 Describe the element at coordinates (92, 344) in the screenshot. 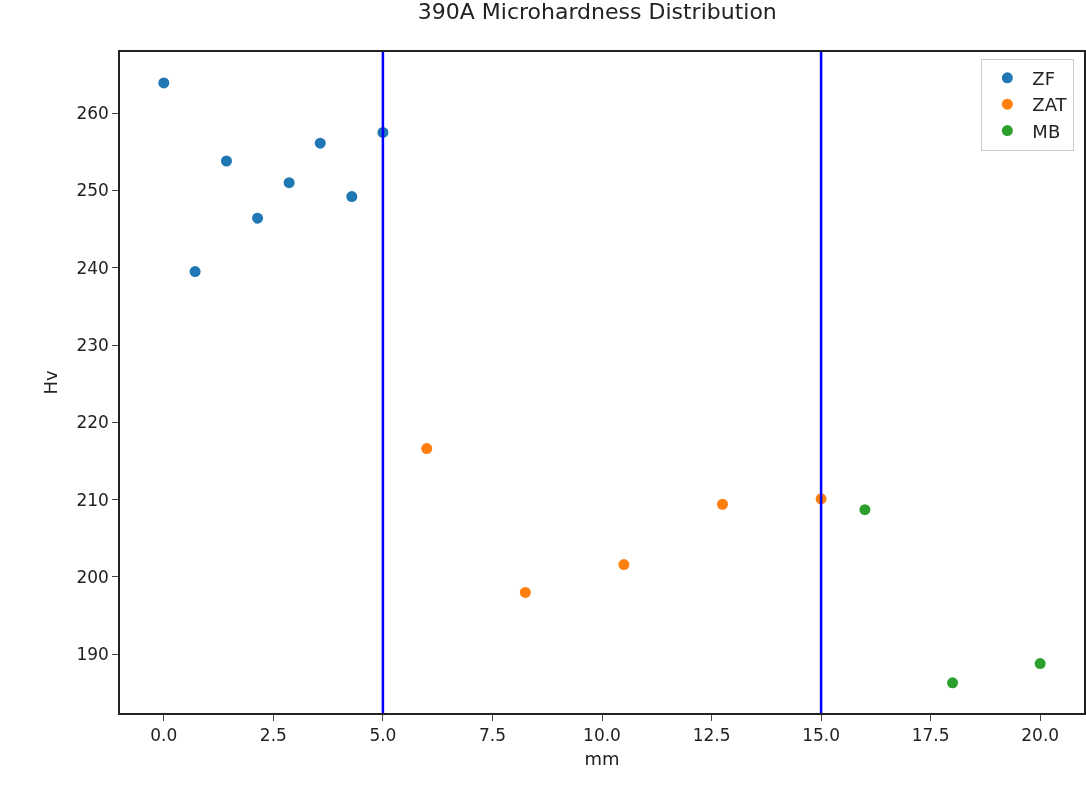

I see `y-tick-label: 230` at that location.